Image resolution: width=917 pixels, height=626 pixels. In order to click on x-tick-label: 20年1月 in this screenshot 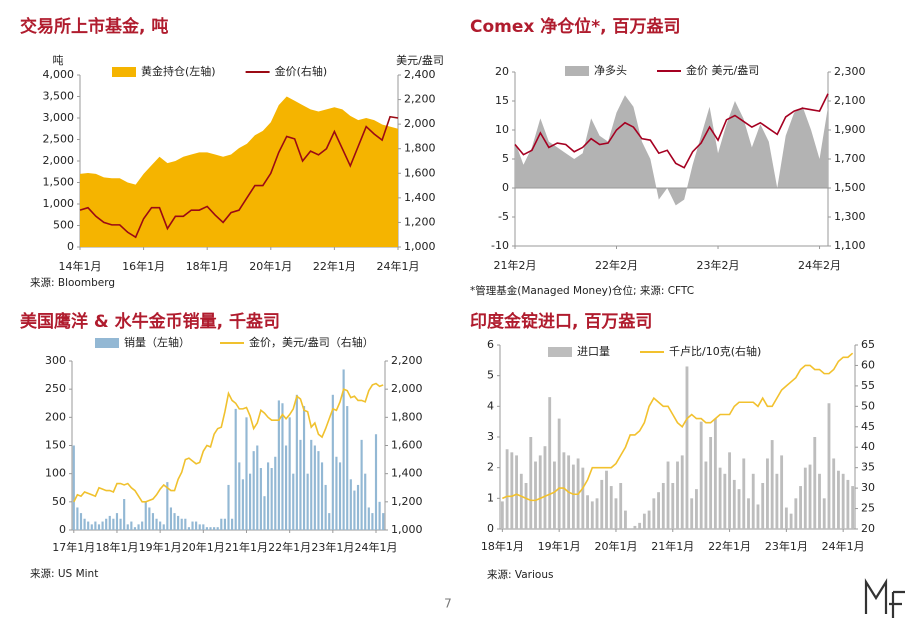, I will do `click(203, 547)`.